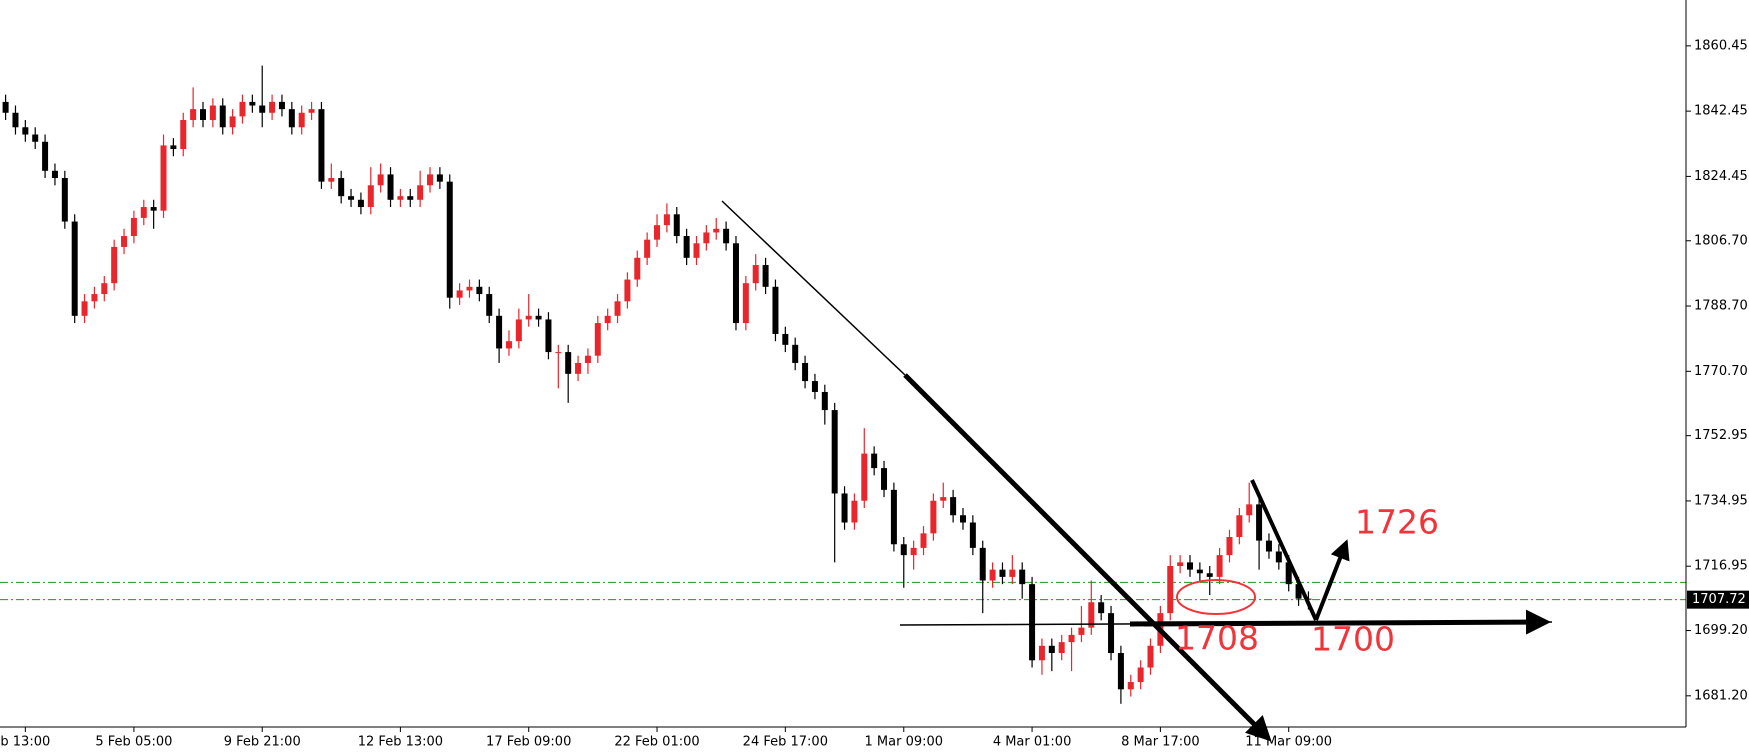 This screenshot has width=1749, height=755. What do you see at coordinates (813, 288) in the screenshot?
I see `trend-line` at bounding box center [813, 288].